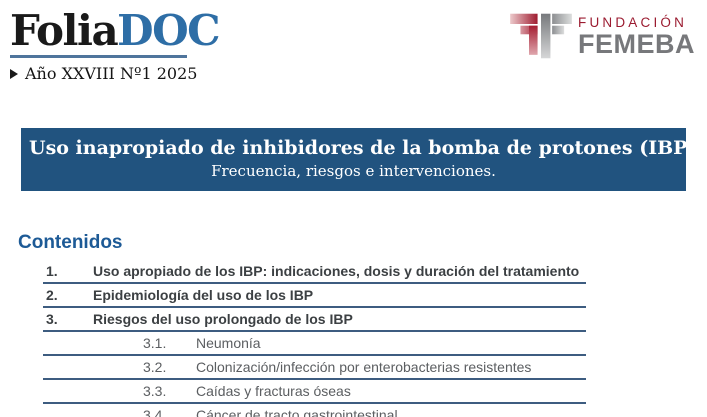  Describe the element at coordinates (155, 343) in the screenshot. I see `toc-item-number: 3.1.` at that location.